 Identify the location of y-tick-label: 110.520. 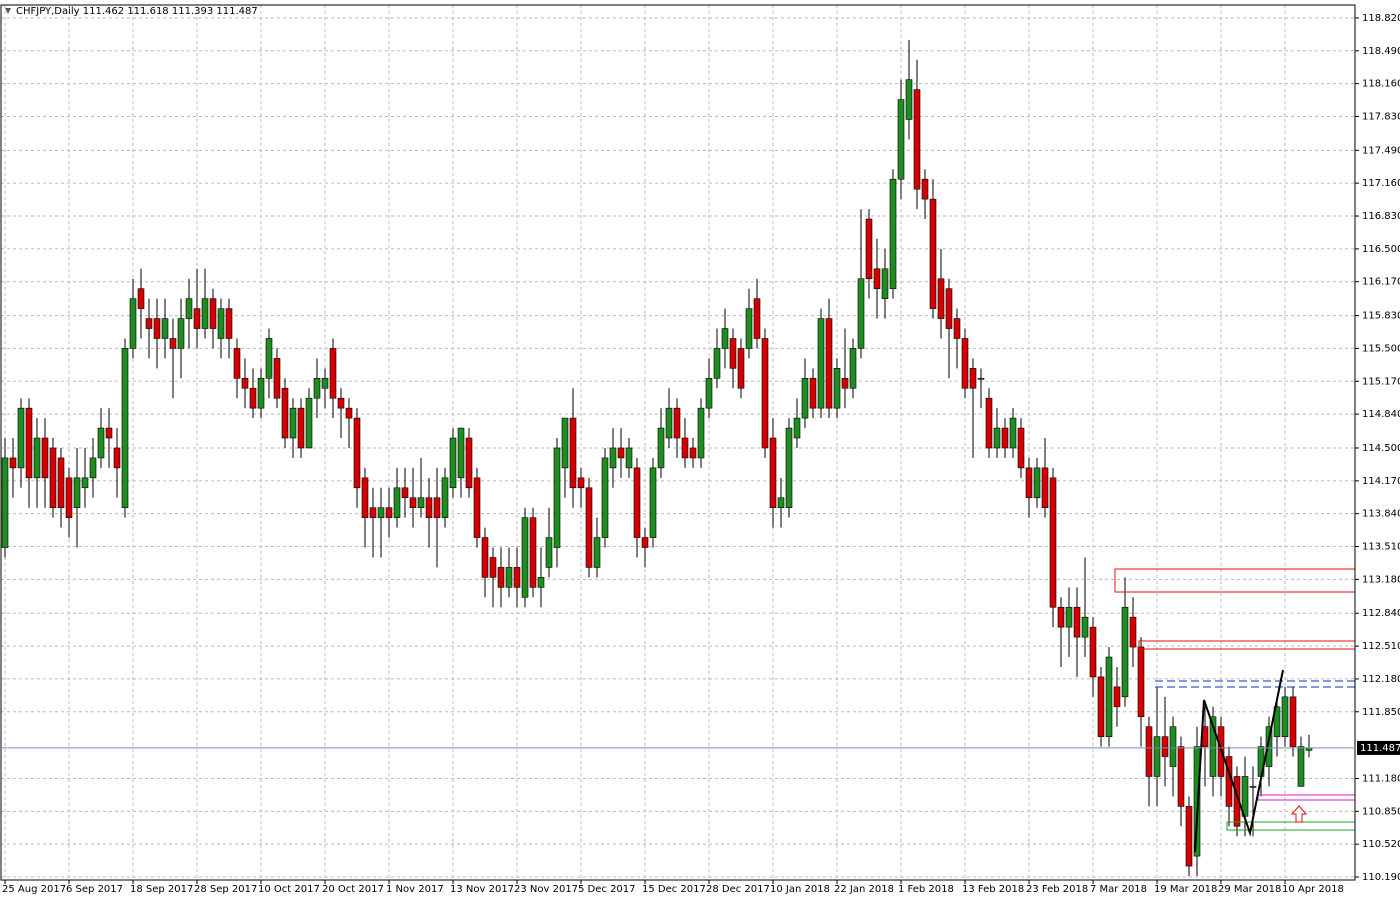
(1381, 844).